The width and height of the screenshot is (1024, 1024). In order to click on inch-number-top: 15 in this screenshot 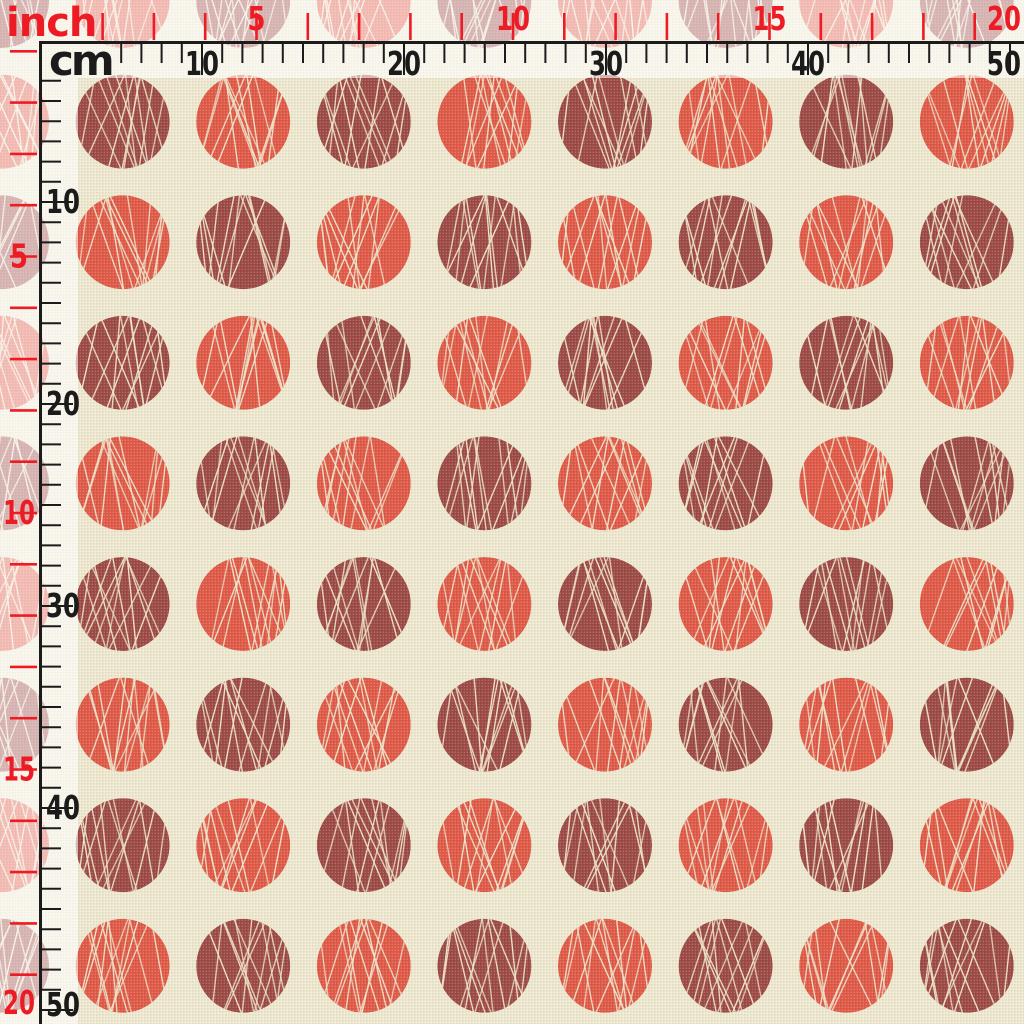, I will do `click(770, 19)`.